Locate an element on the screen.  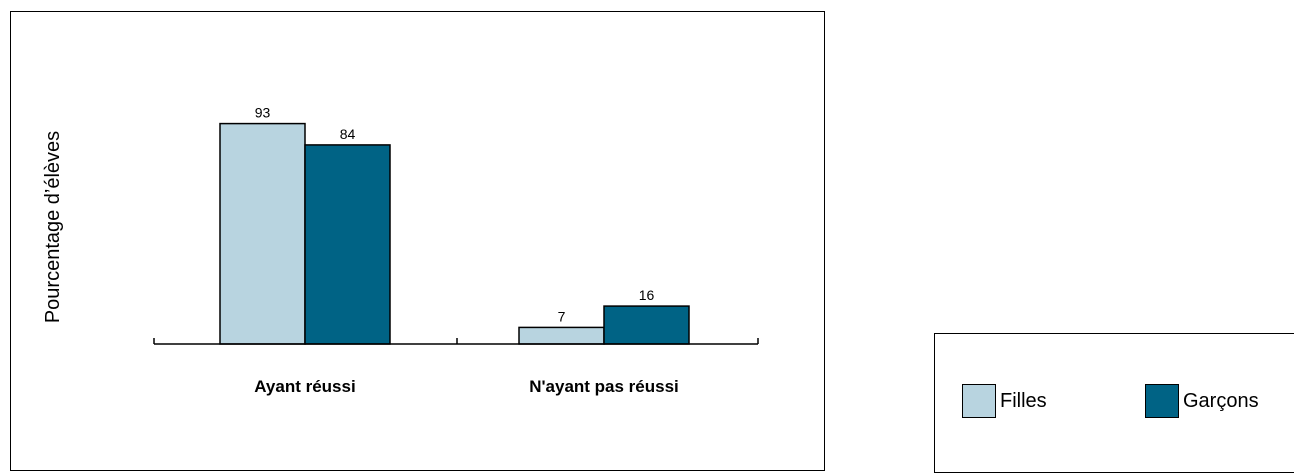
data-label-filles-0: 93 is located at coordinates (263, 113).